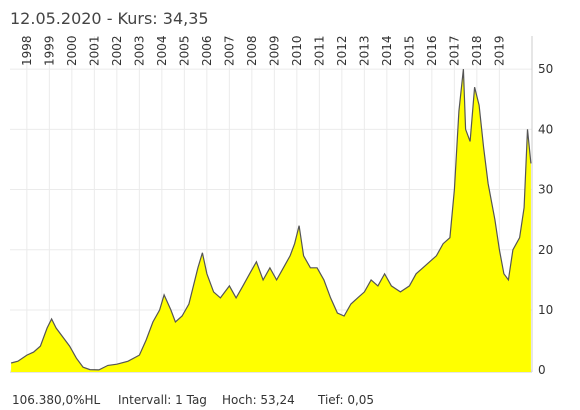 The width and height of the screenshot is (580, 410). Describe the element at coordinates (297, 50) in the screenshot. I see `x-tick-label: 2010` at that location.